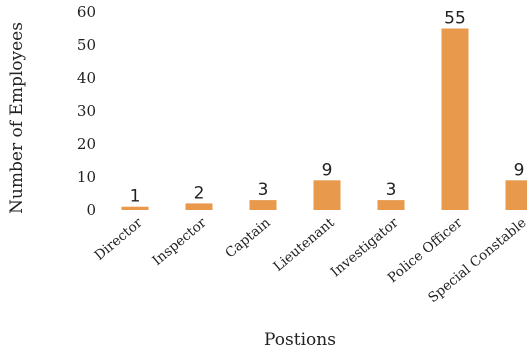  Describe the element at coordinates (86, 78) in the screenshot. I see `y-tick-label: 40` at that location.